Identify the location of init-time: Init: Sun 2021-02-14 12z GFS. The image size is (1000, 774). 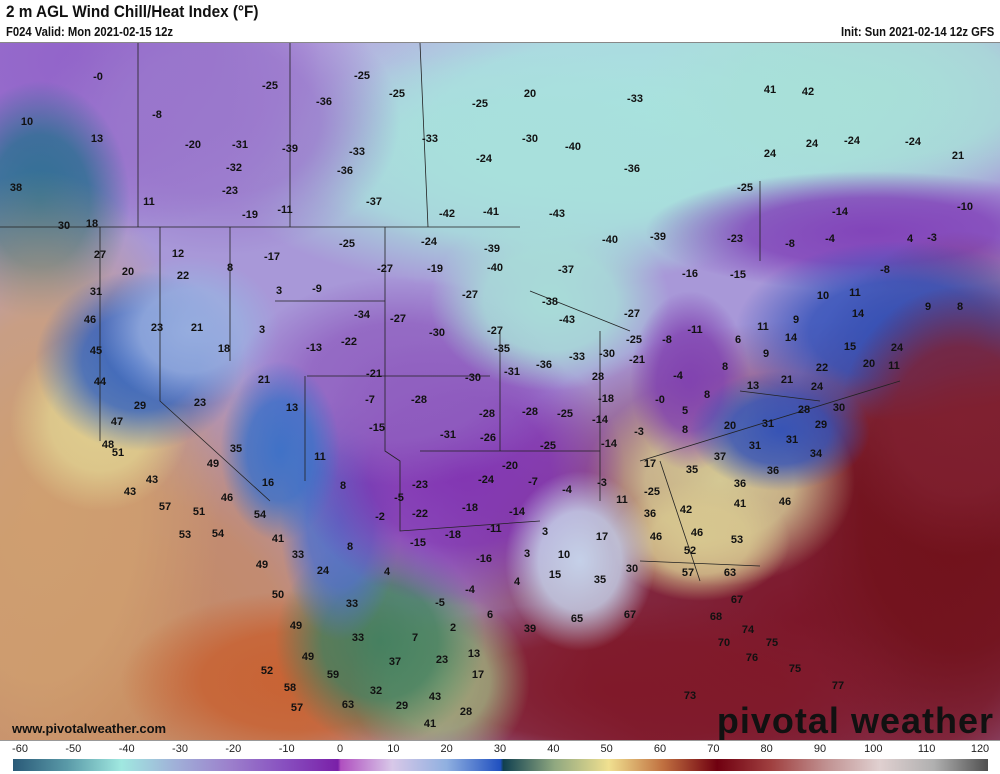
(917, 32).